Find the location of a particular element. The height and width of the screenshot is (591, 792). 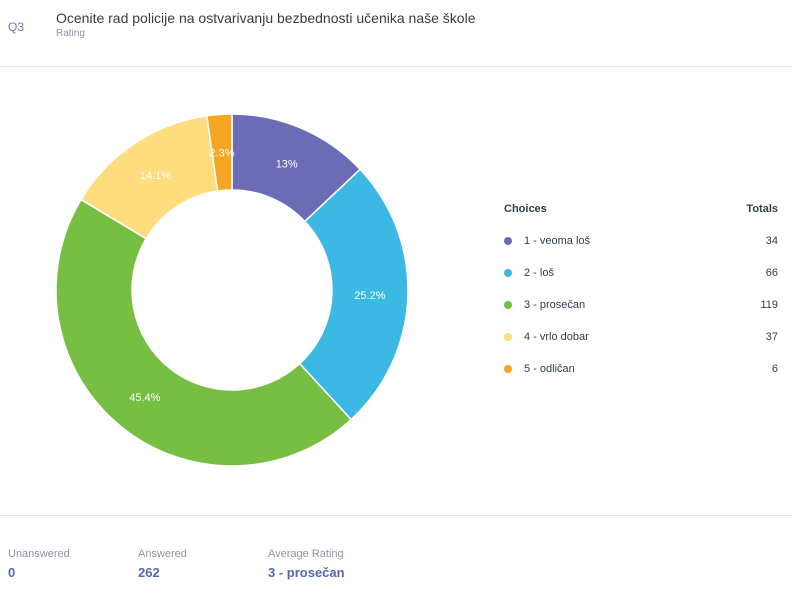

unanswered-label: Unanswered is located at coordinates (39, 554).